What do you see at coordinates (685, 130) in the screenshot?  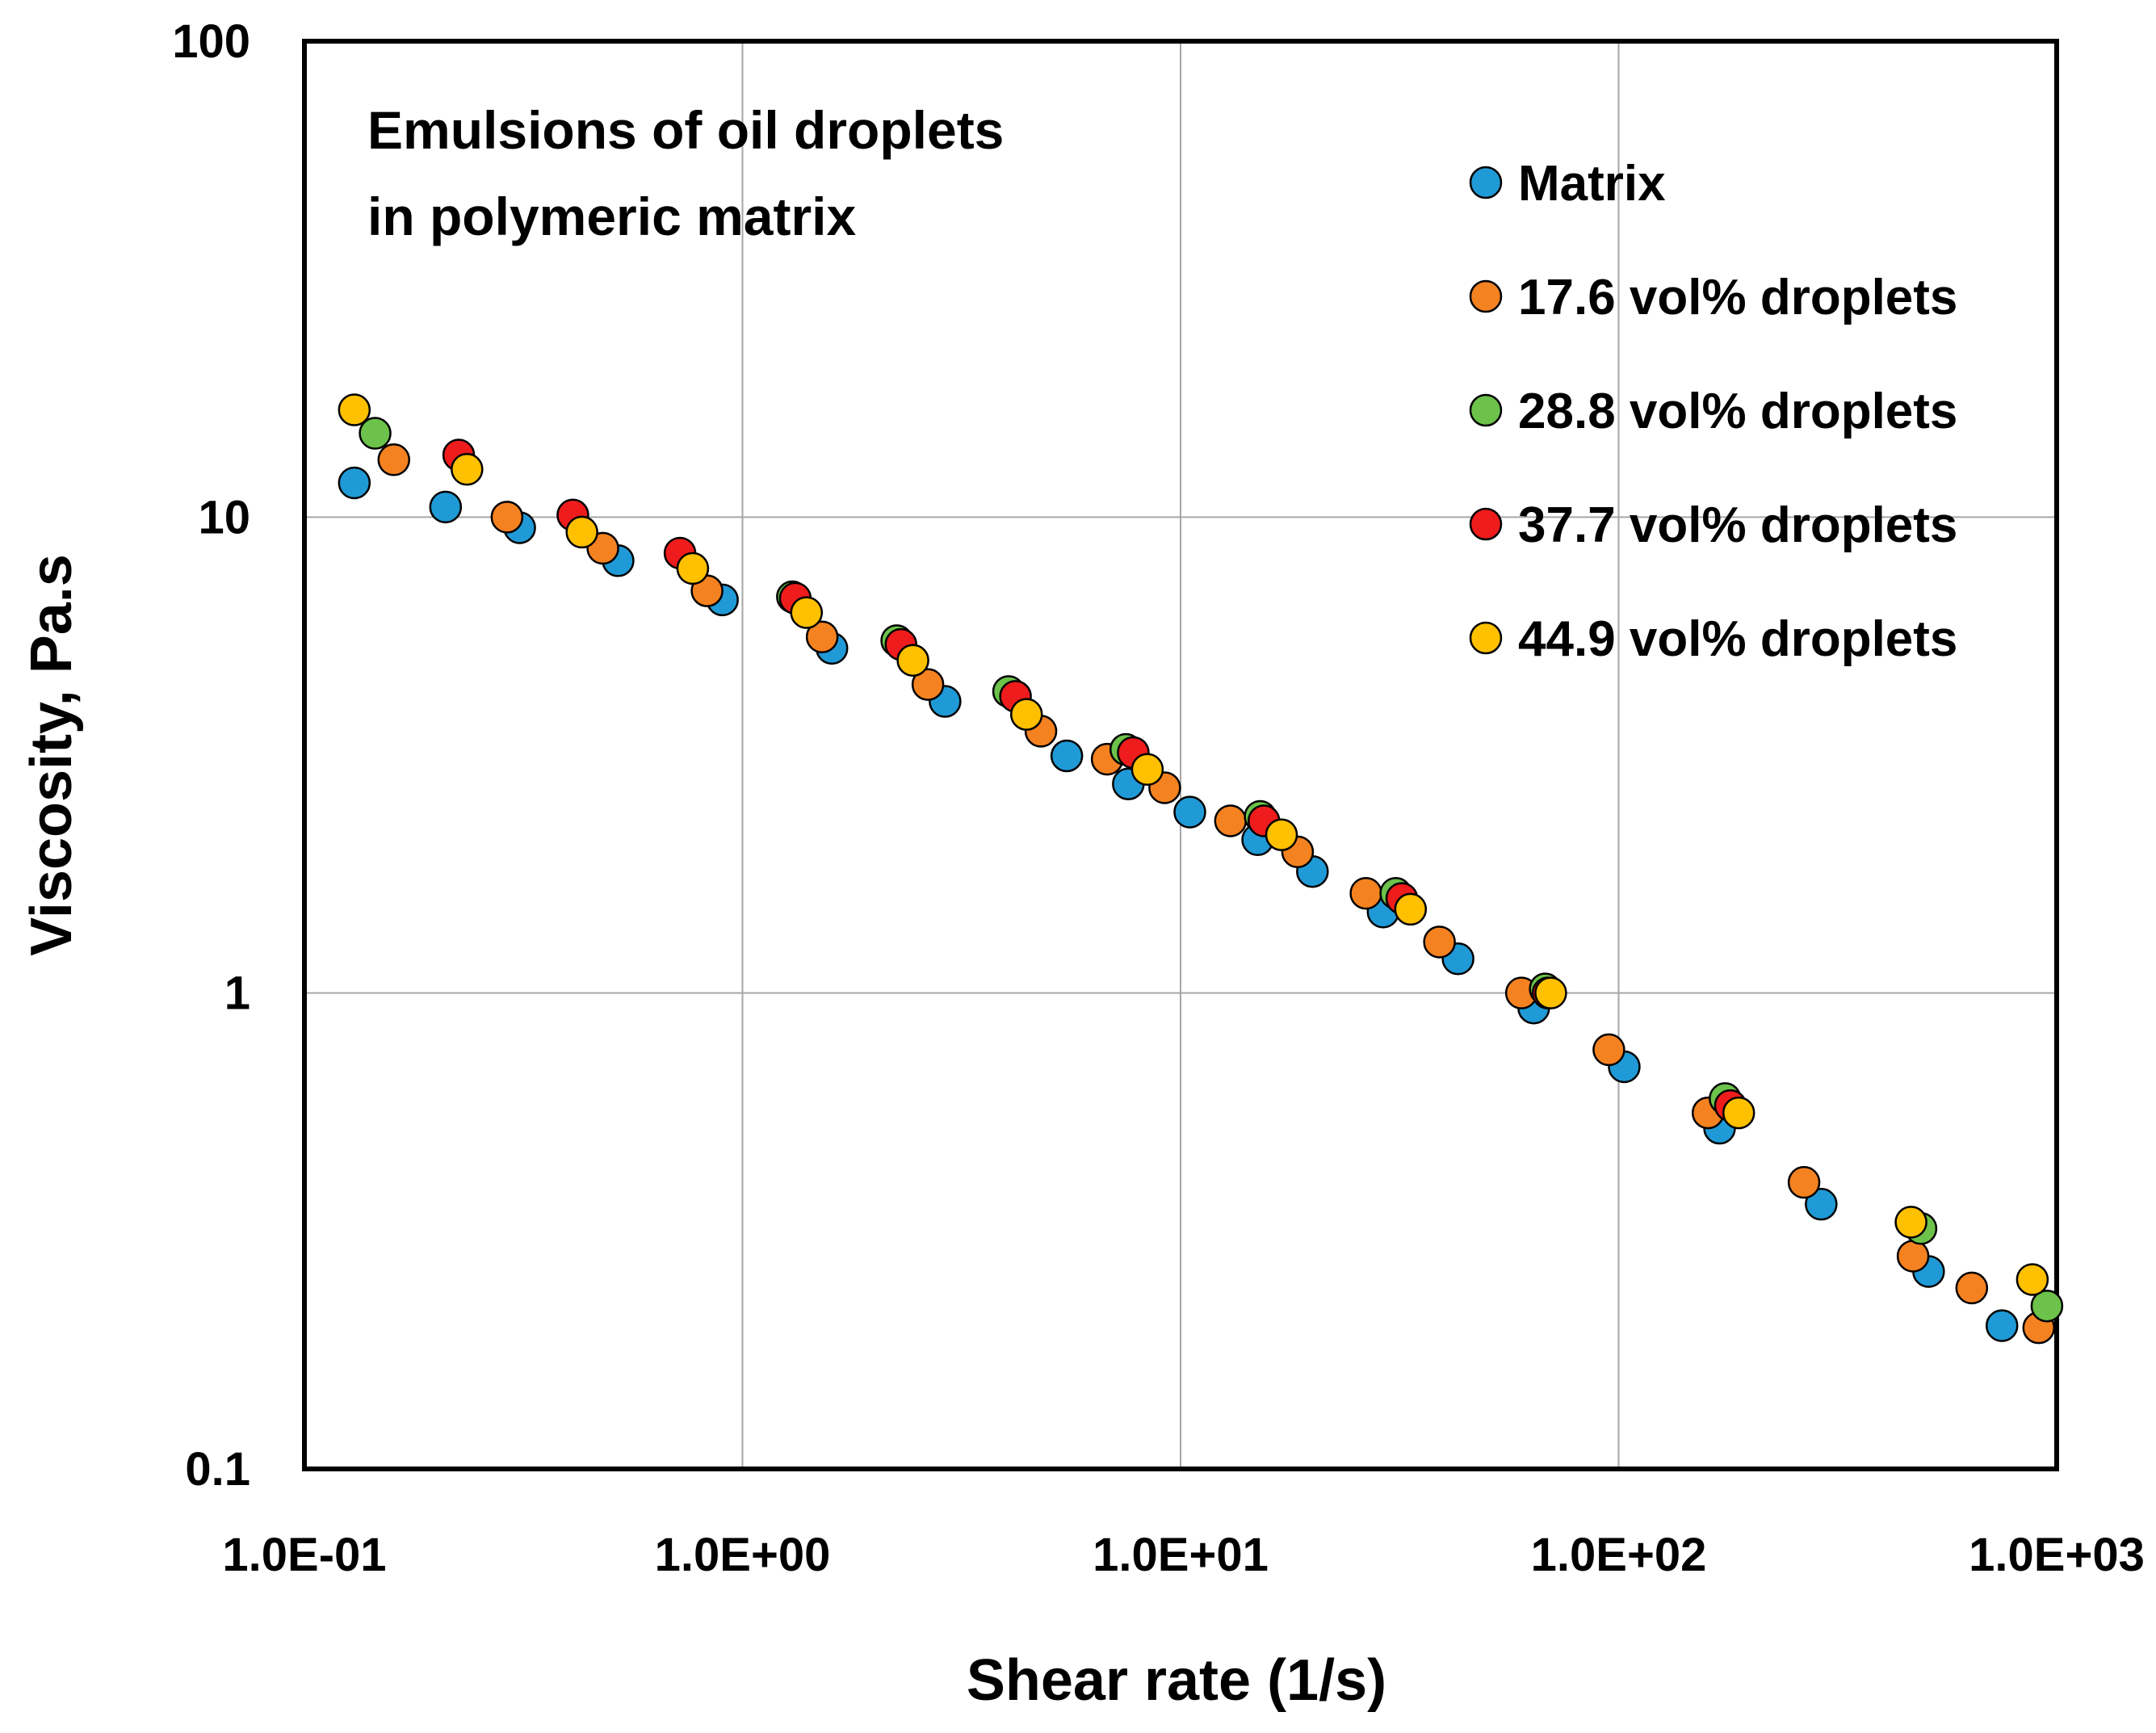 I see `chart-title-line-1: Emulsions of oil droplets` at bounding box center [685, 130].